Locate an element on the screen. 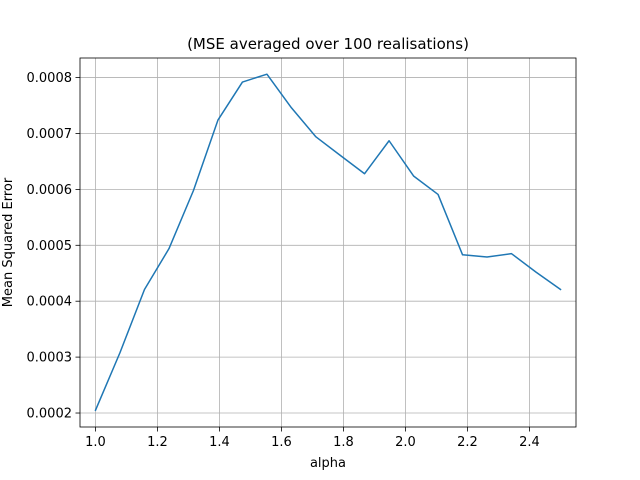 The width and height of the screenshot is (640, 480). y-tick-label: 0.0006 is located at coordinates (50, 190).